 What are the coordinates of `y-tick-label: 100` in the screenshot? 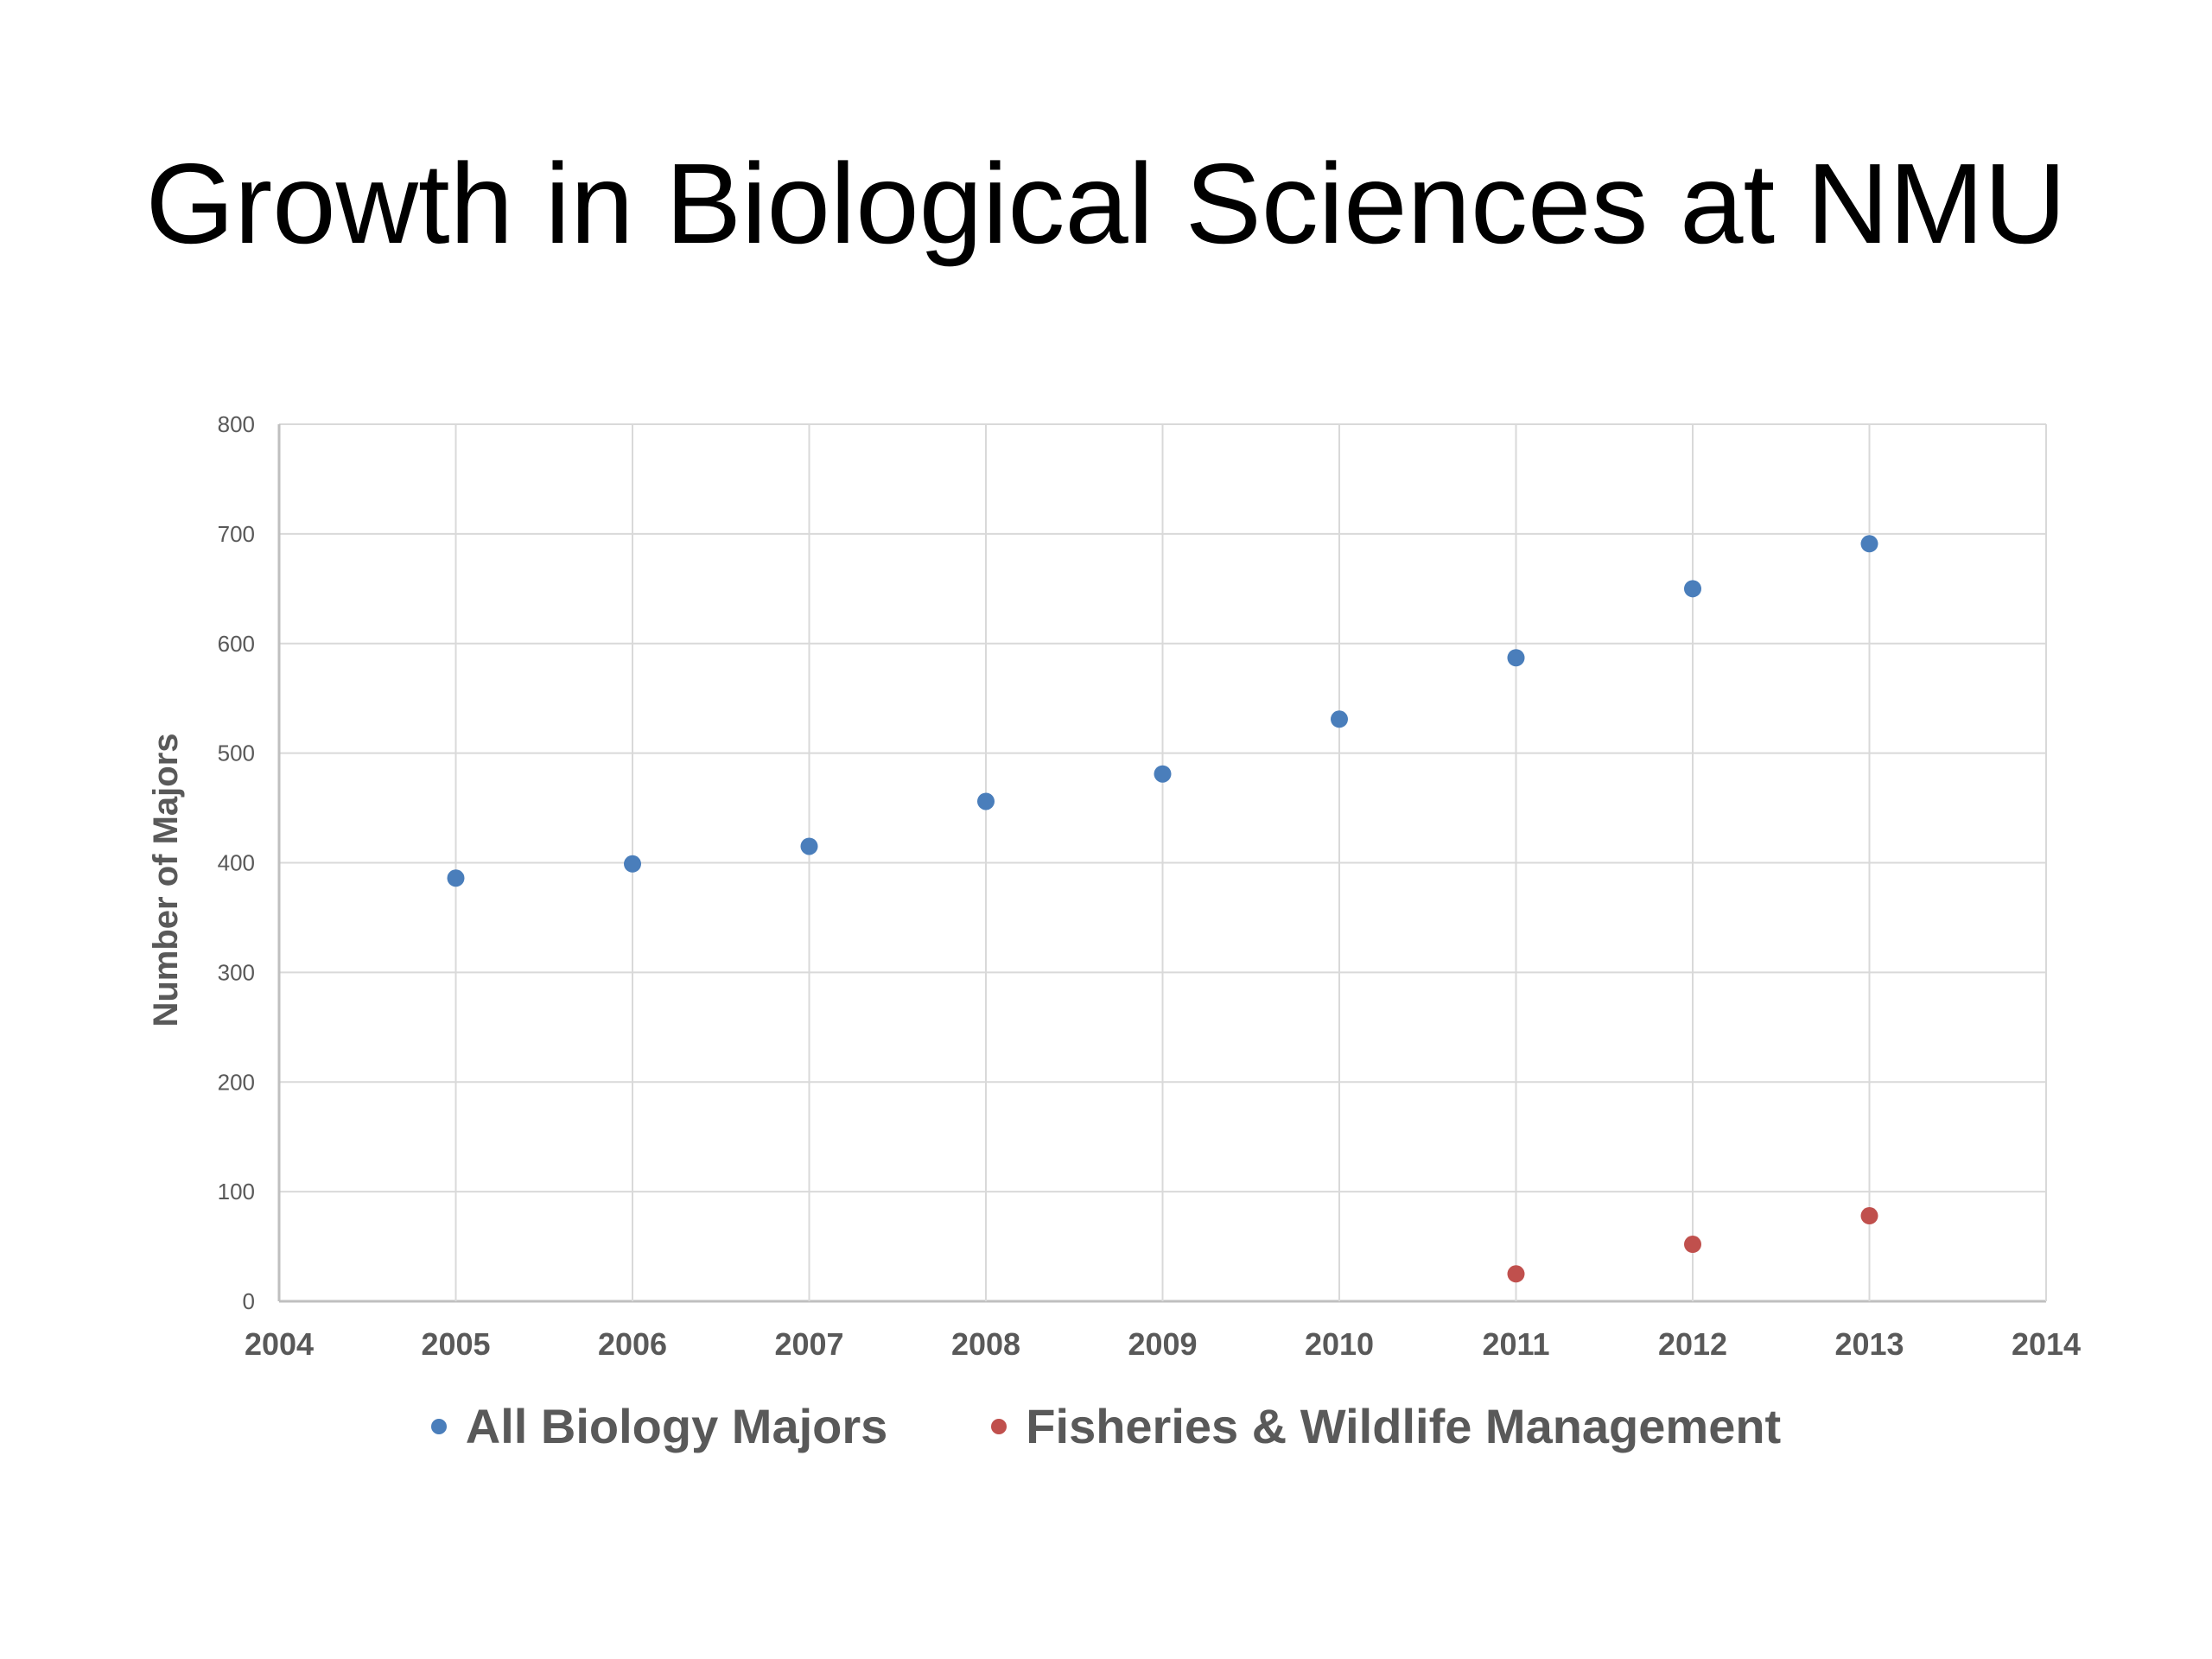 It's located at (236, 1192).